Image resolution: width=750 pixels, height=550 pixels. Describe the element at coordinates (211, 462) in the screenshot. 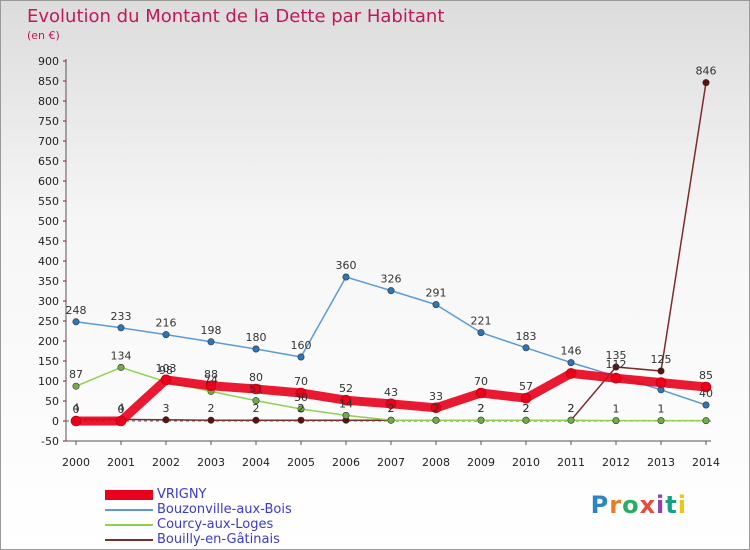

I see `x-tick-label: 2003` at that location.